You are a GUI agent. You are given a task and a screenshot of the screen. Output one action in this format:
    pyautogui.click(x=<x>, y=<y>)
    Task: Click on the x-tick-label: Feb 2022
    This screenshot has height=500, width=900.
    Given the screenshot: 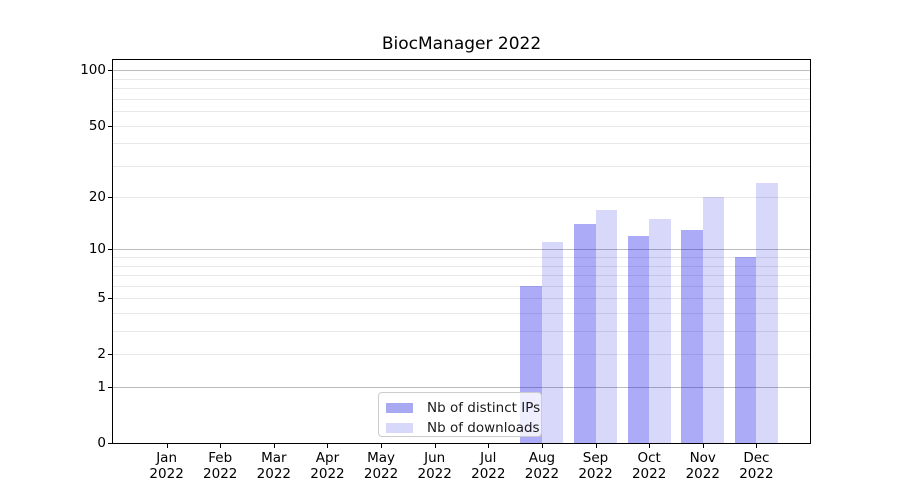 What is the action you would take?
    pyautogui.click(x=220, y=466)
    